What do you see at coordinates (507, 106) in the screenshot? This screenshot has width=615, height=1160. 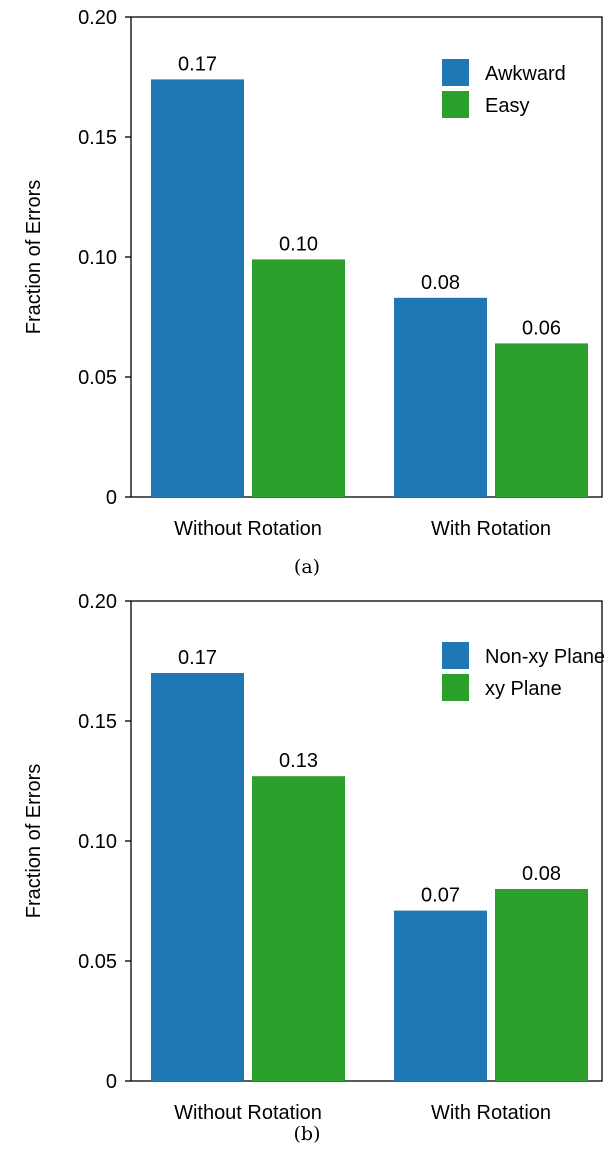 I see `legend-label: Easy` at bounding box center [507, 106].